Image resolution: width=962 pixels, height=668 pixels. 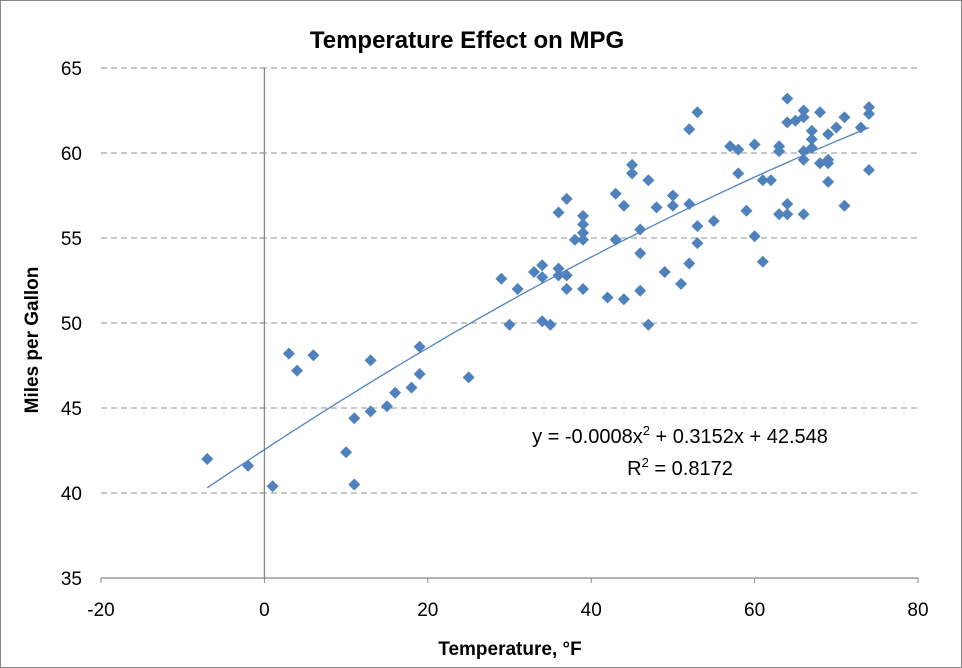 What do you see at coordinates (71, 239) in the screenshot?
I see `y-tick-label: 55` at bounding box center [71, 239].